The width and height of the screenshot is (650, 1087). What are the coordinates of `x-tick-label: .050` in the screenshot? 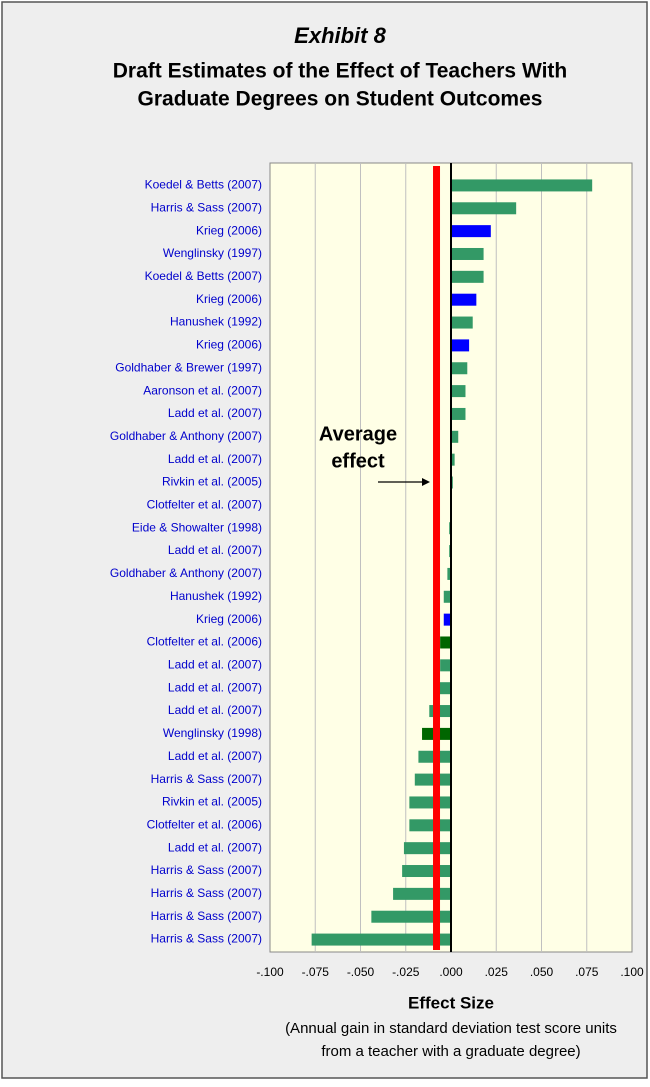 It's located at (542, 972).